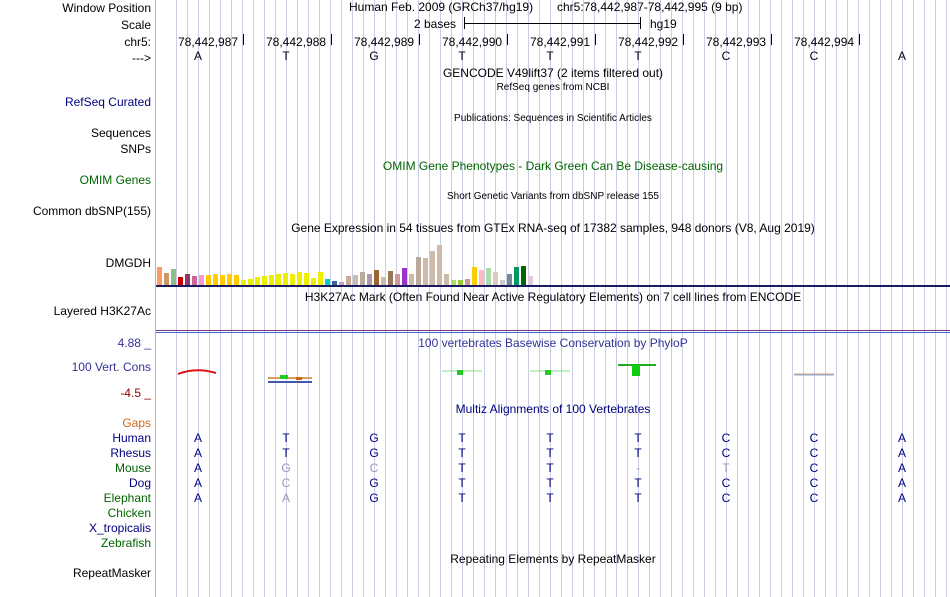 This screenshot has height=597, width=950. What do you see at coordinates (111, 573) in the screenshot?
I see `track-label-repeatmasker: RepeatMasker` at bounding box center [111, 573].